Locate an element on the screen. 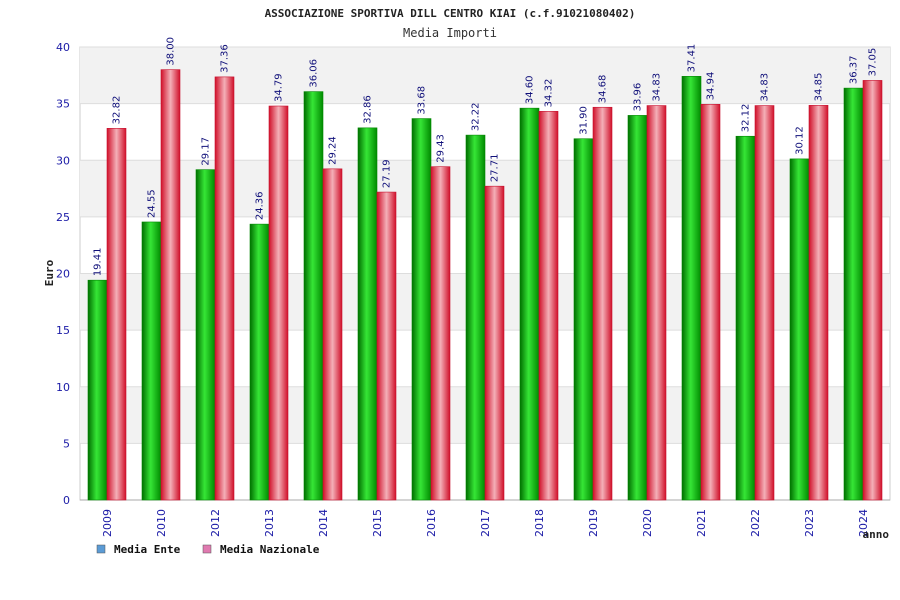 This screenshot has height=600, width=900. x-tick-label: 2018 is located at coordinates (539, 523).